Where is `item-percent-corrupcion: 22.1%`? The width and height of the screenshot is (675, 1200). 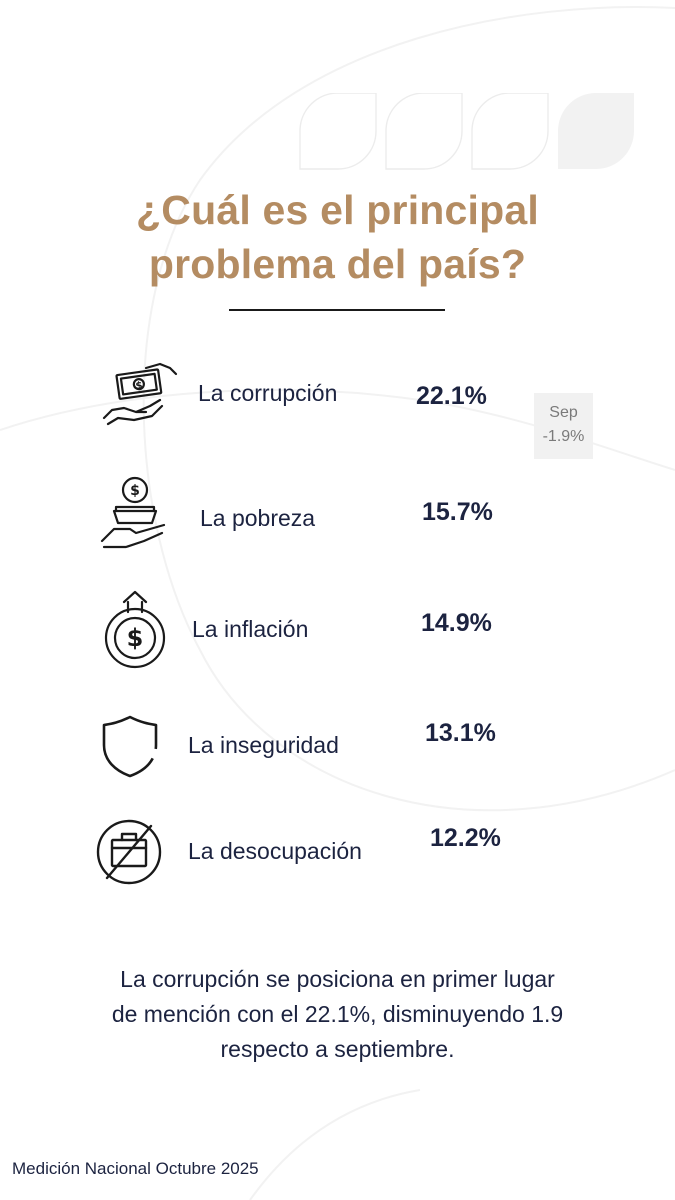
item-percent-corrupcion: 22.1% is located at coordinates (451, 396).